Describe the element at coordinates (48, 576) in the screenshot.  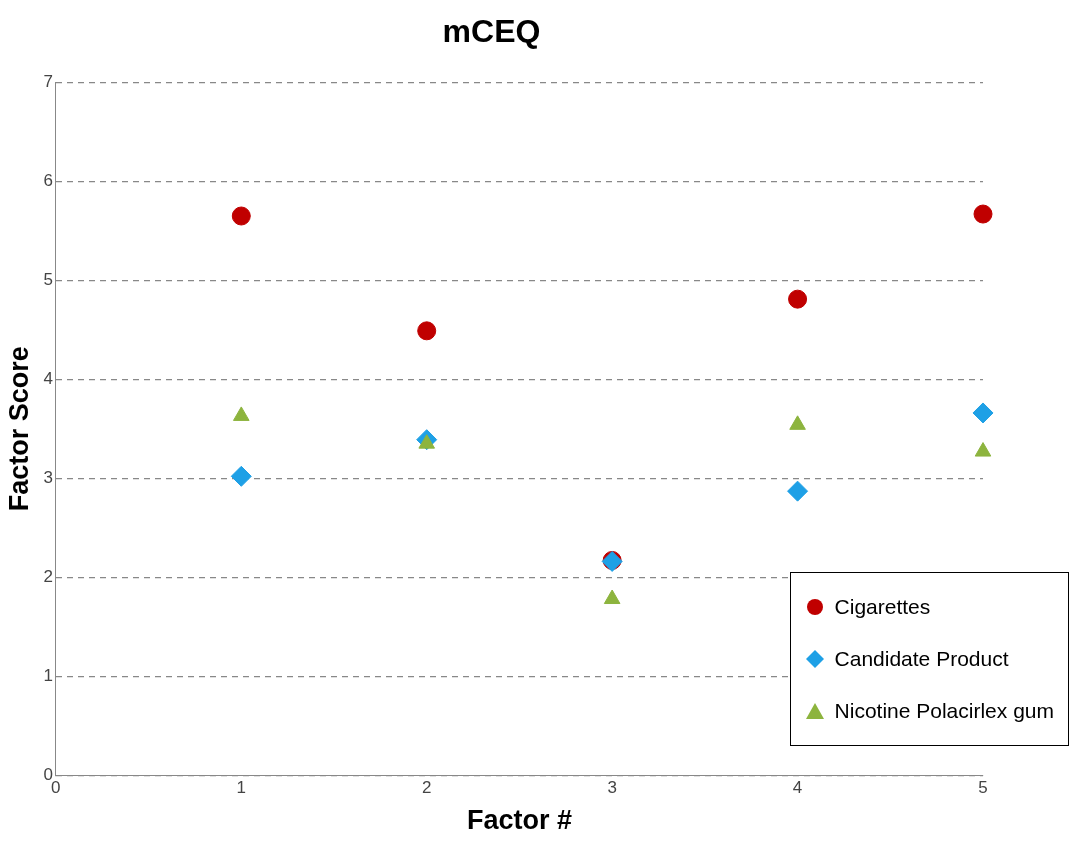
I see `y-tick-label: 2` at that location.